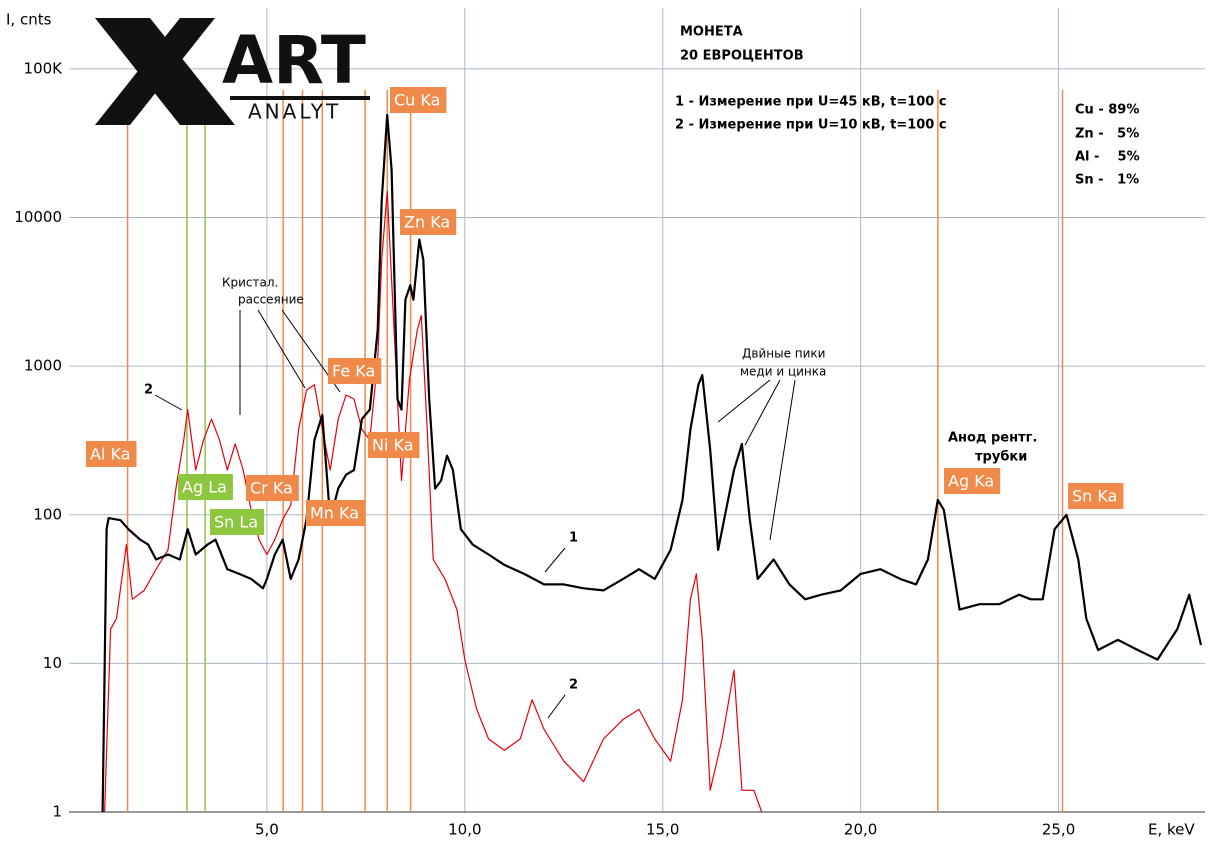 This screenshot has width=1215, height=850. Describe the element at coordinates (1107, 134) in the screenshot. I see `composition: Zn - 5%` at that location.